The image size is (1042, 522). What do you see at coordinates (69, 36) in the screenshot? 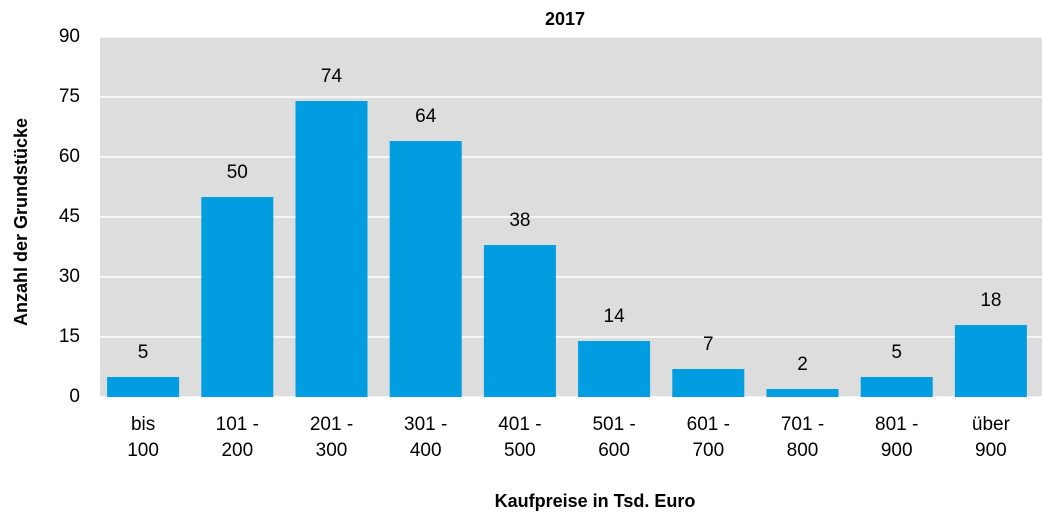
I see `y-tick-label: 90` at bounding box center [69, 36].